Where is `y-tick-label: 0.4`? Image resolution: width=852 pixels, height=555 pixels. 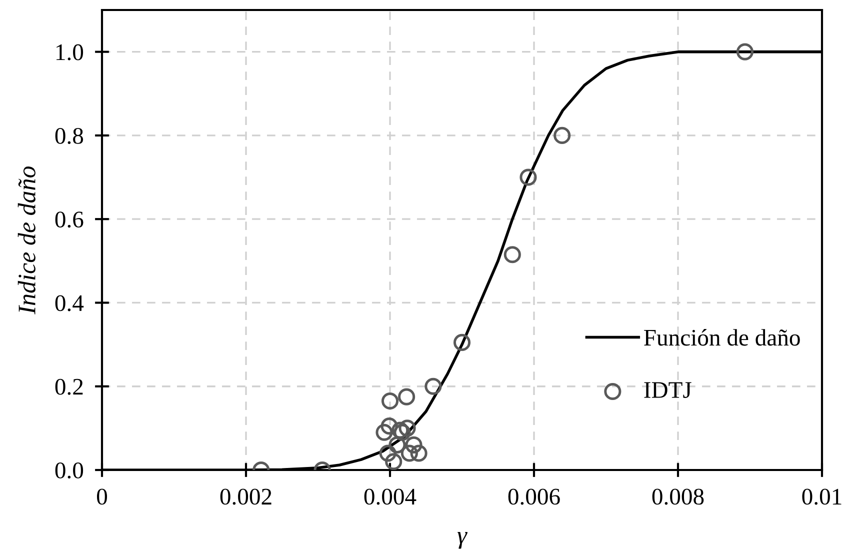 y-tick-label: 0.4 is located at coordinates (69, 303).